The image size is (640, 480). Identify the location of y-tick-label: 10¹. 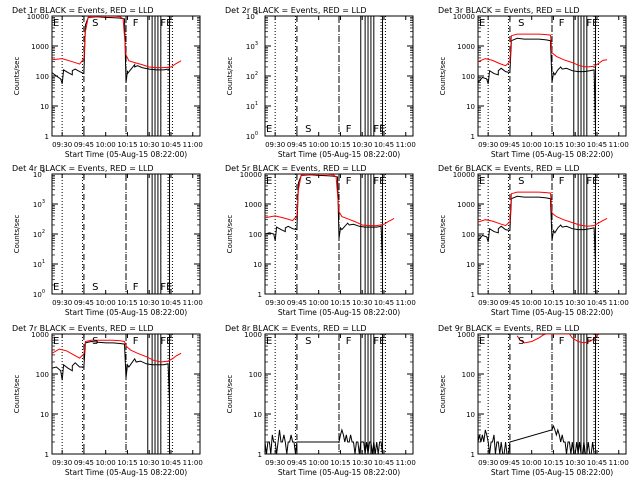
(39, 264).